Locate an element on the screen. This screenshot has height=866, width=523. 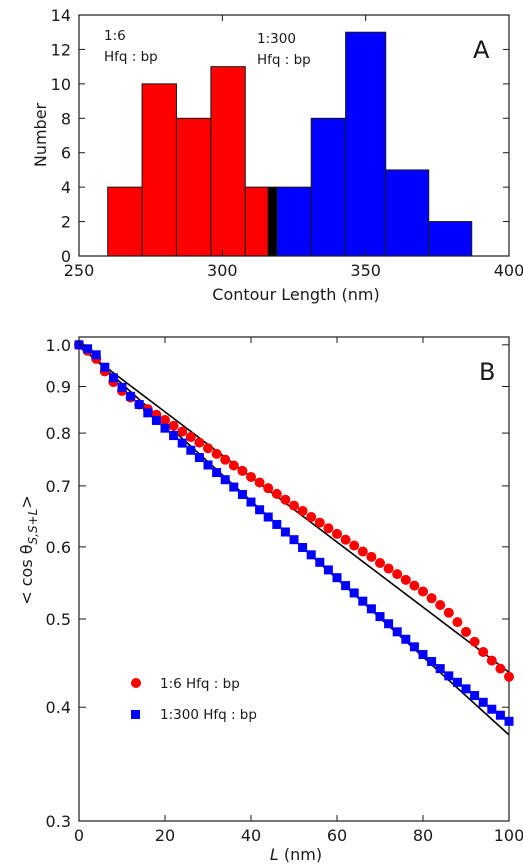
x-tick-label-250: 250 is located at coordinates (79, 270).